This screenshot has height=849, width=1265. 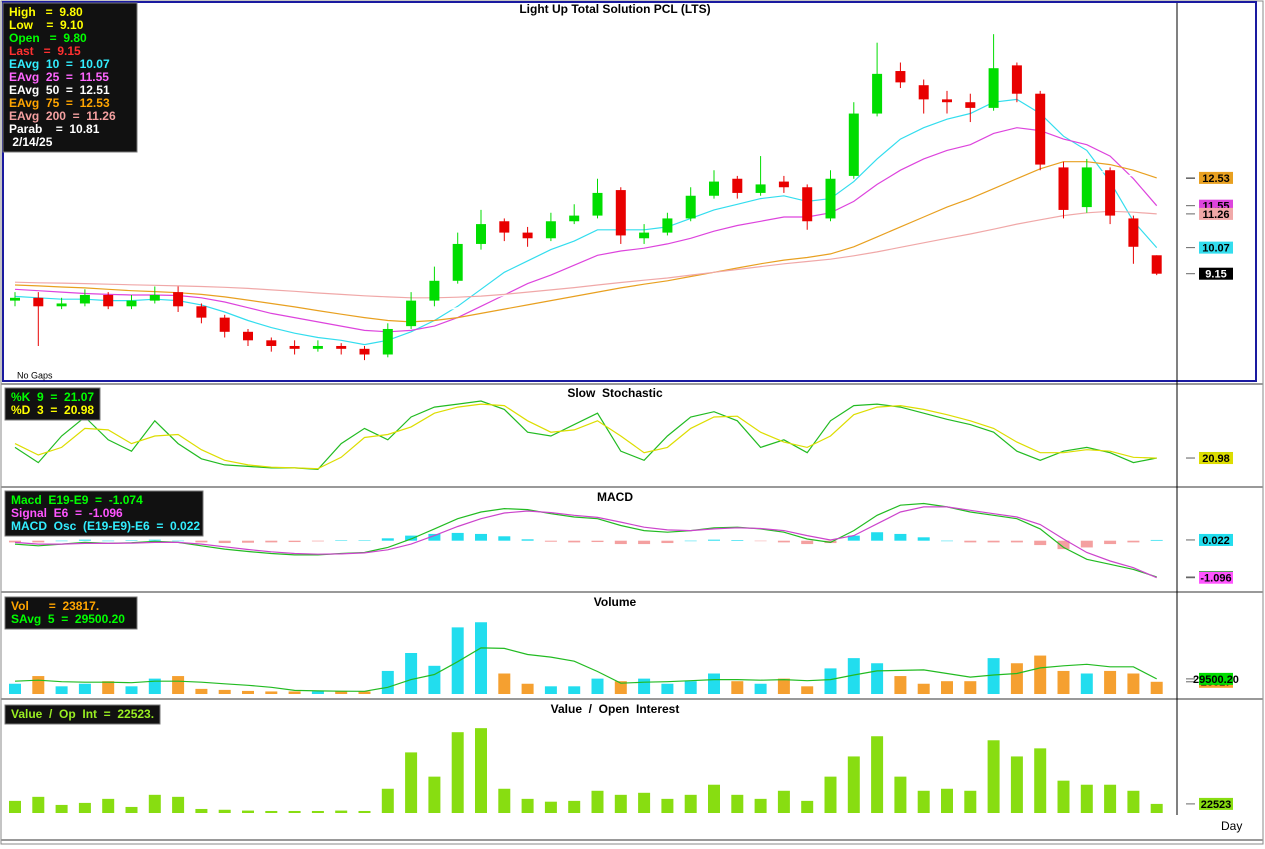 What do you see at coordinates (615, 602) in the screenshot?
I see `panel-title: Volume` at bounding box center [615, 602].